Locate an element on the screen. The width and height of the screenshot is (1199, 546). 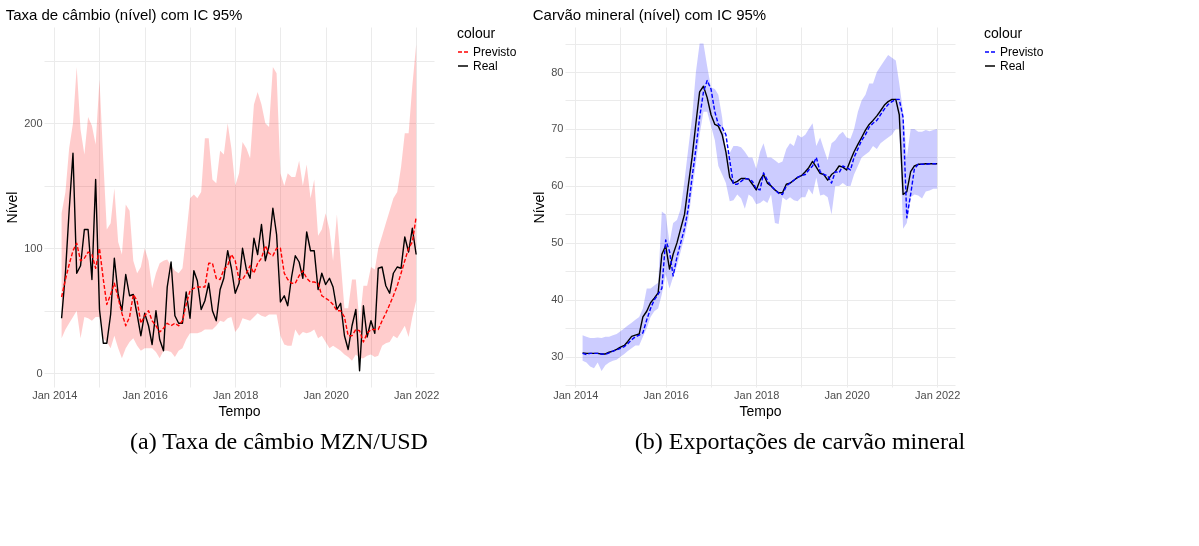
y-tick-label: 40 is located at coordinates (557, 299).